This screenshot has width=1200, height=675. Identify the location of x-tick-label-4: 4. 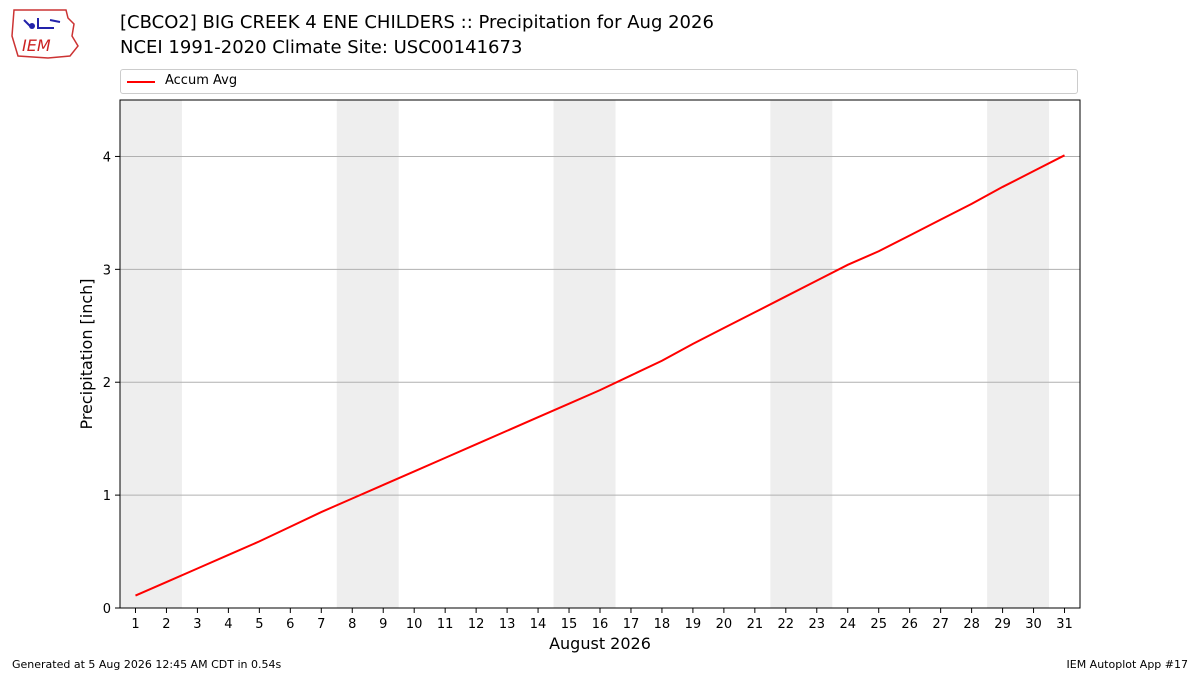
(228, 624).